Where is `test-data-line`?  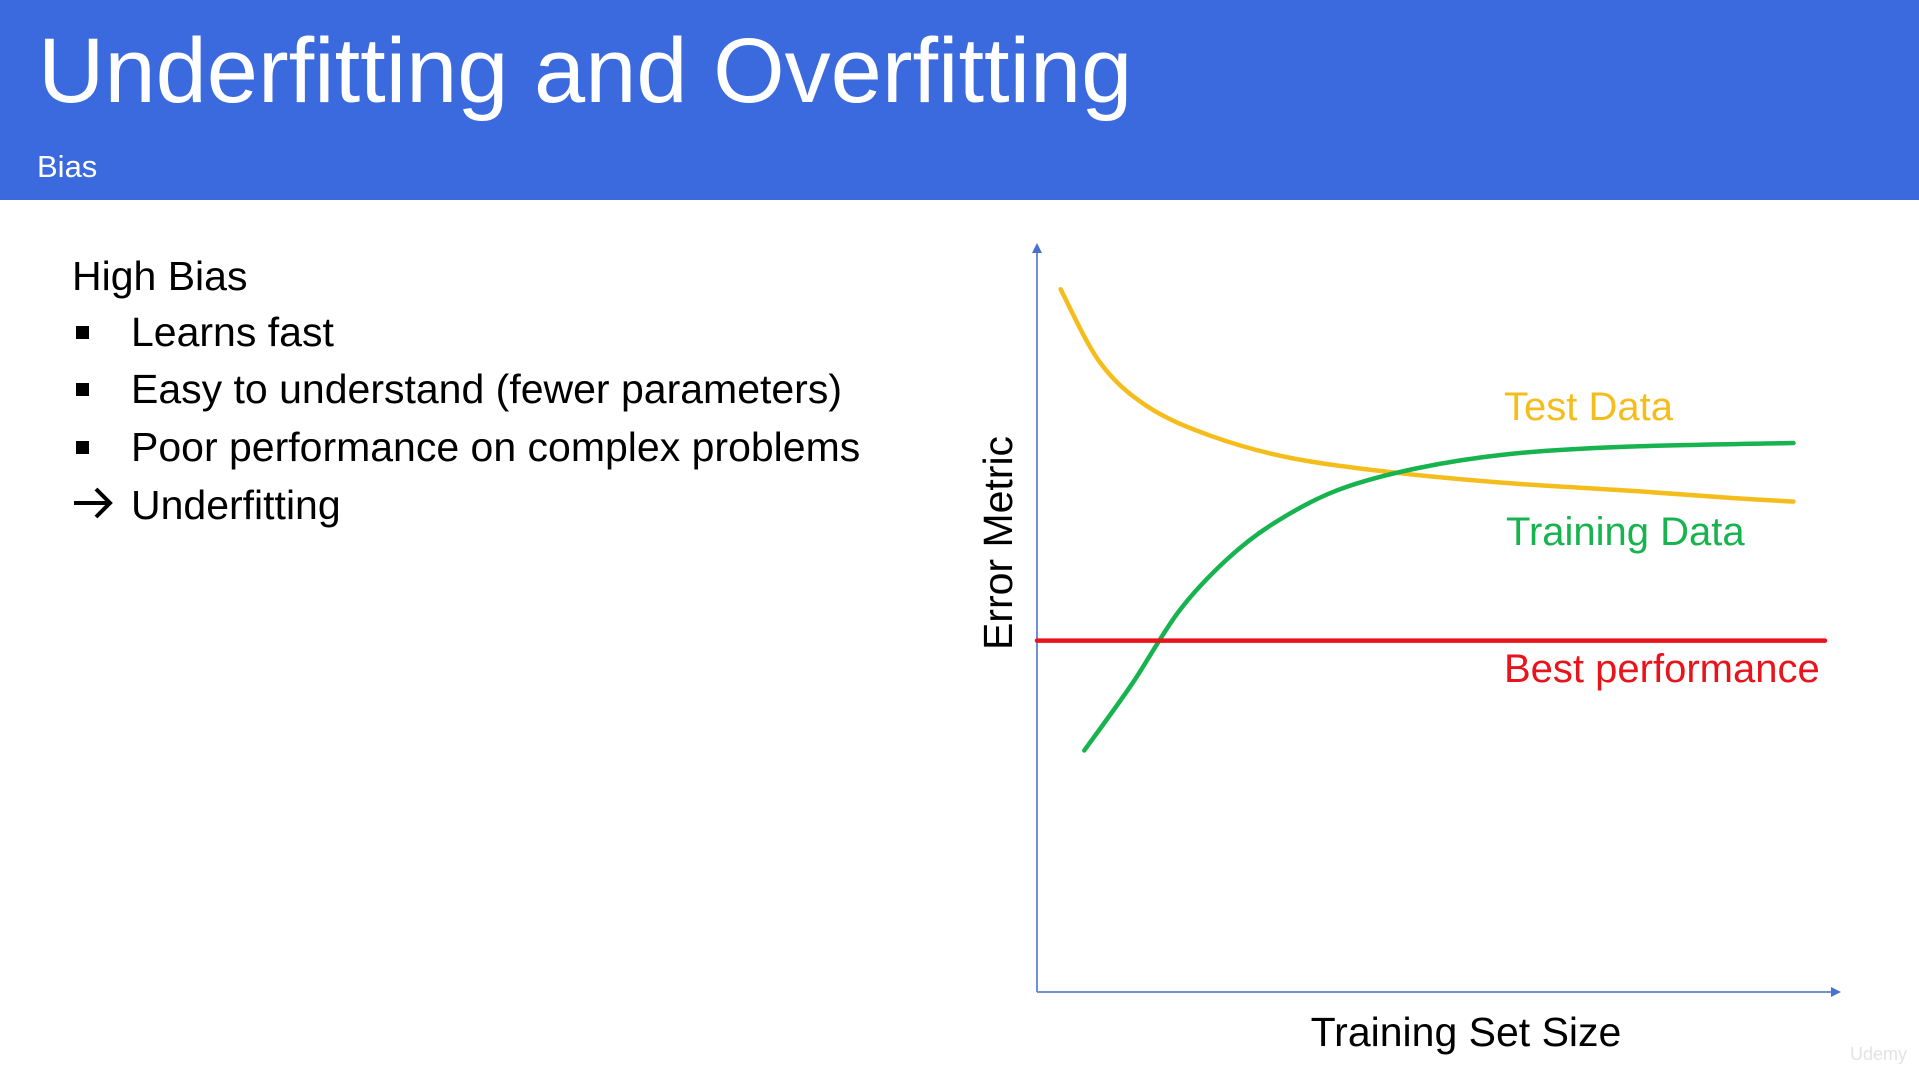
test-data-line is located at coordinates (1427, 395).